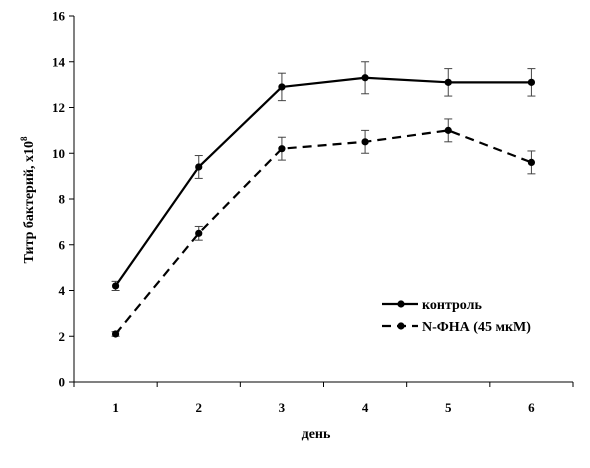 This screenshot has width=590, height=468. What do you see at coordinates (24, 138) in the screenshot?
I see `y-axis-title-exponent: 8` at bounding box center [24, 138].